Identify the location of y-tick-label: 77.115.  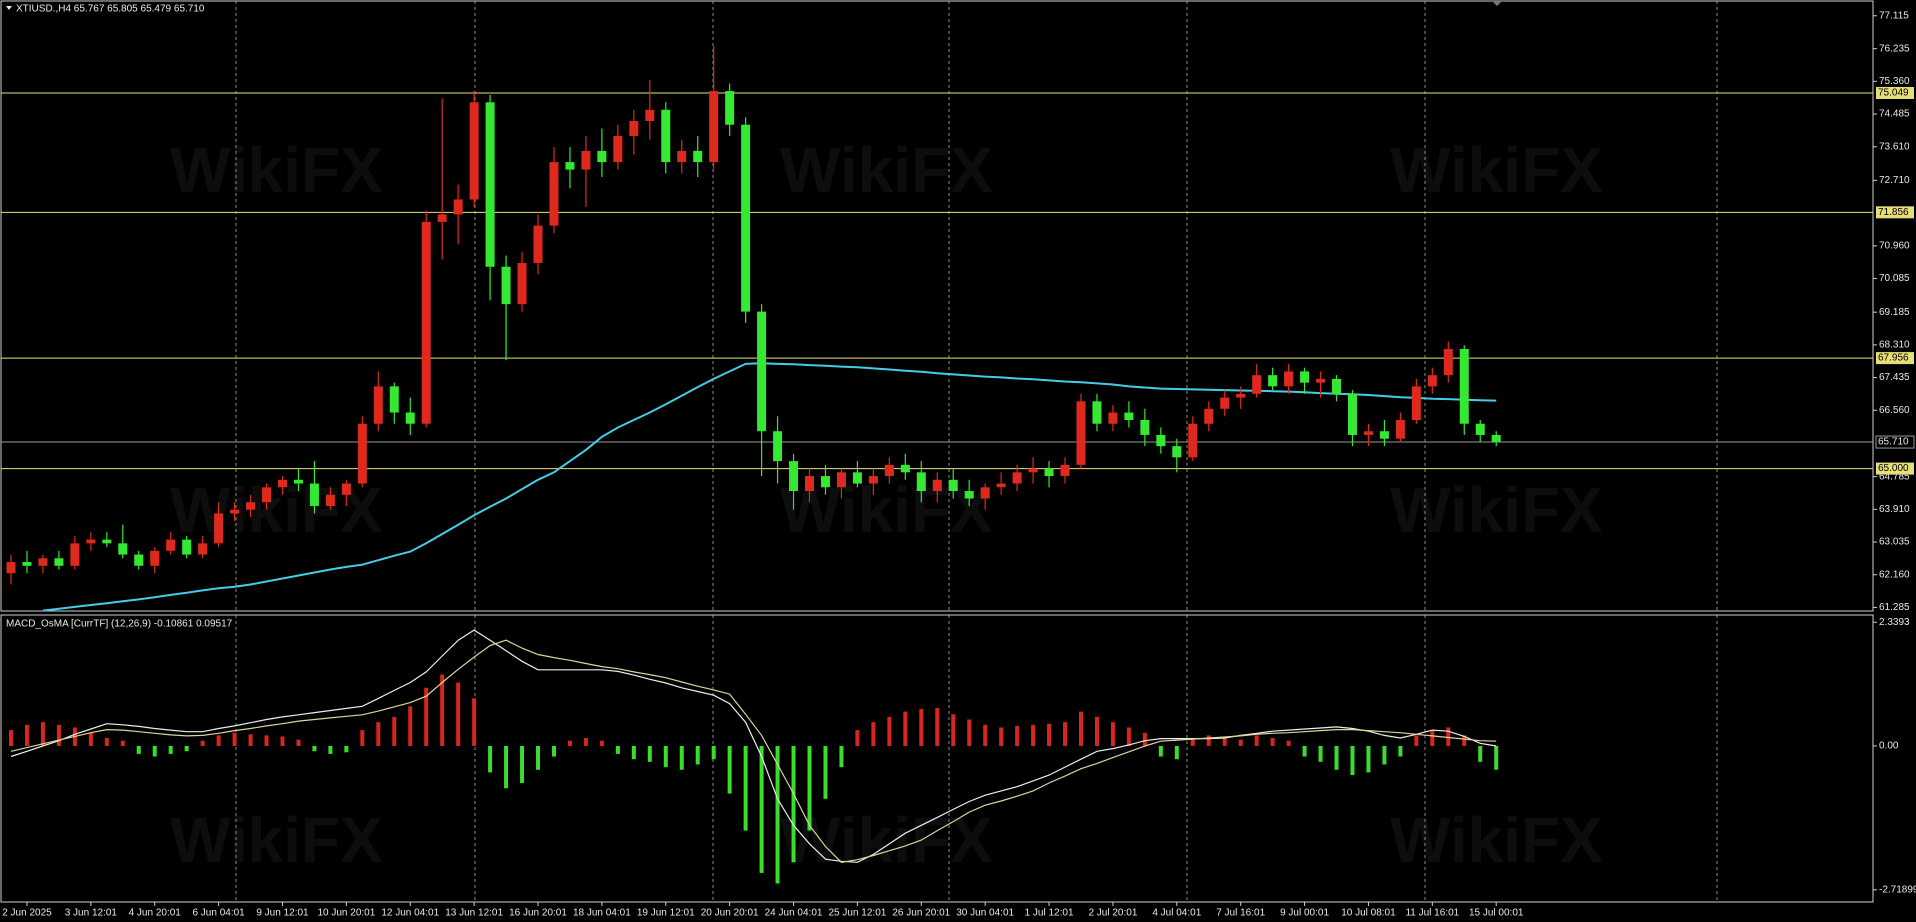
(1894, 15).